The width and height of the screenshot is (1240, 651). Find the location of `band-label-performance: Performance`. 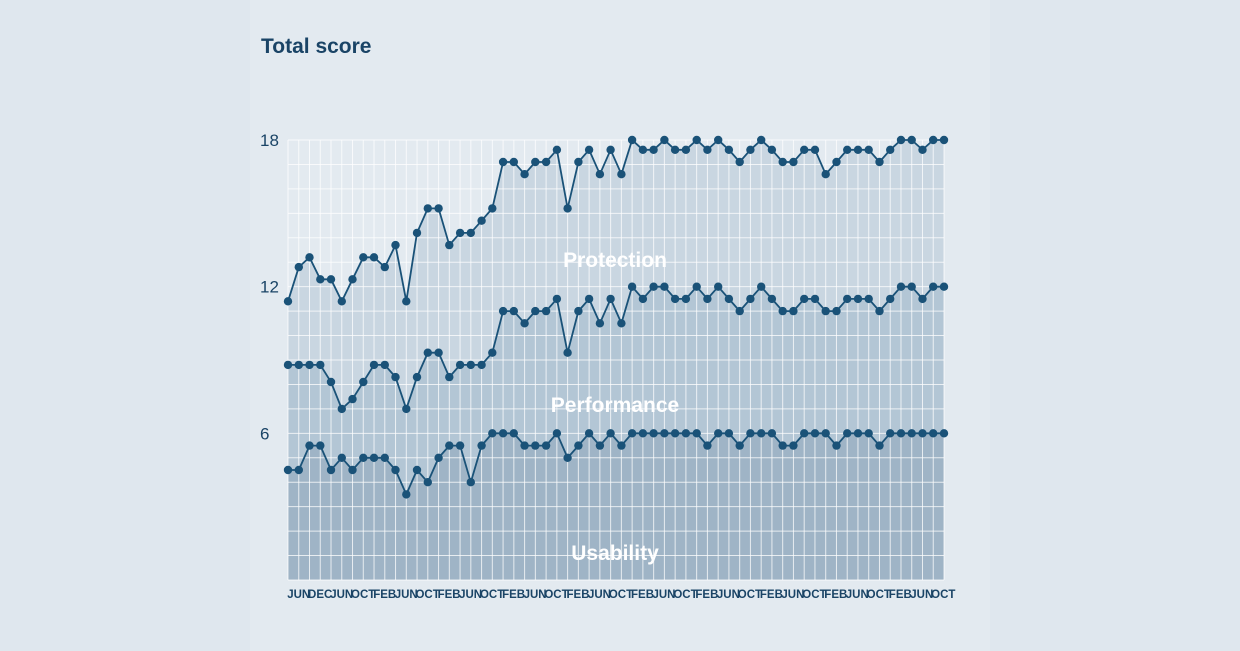

band-label-performance: Performance is located at coordinates (615, 405).